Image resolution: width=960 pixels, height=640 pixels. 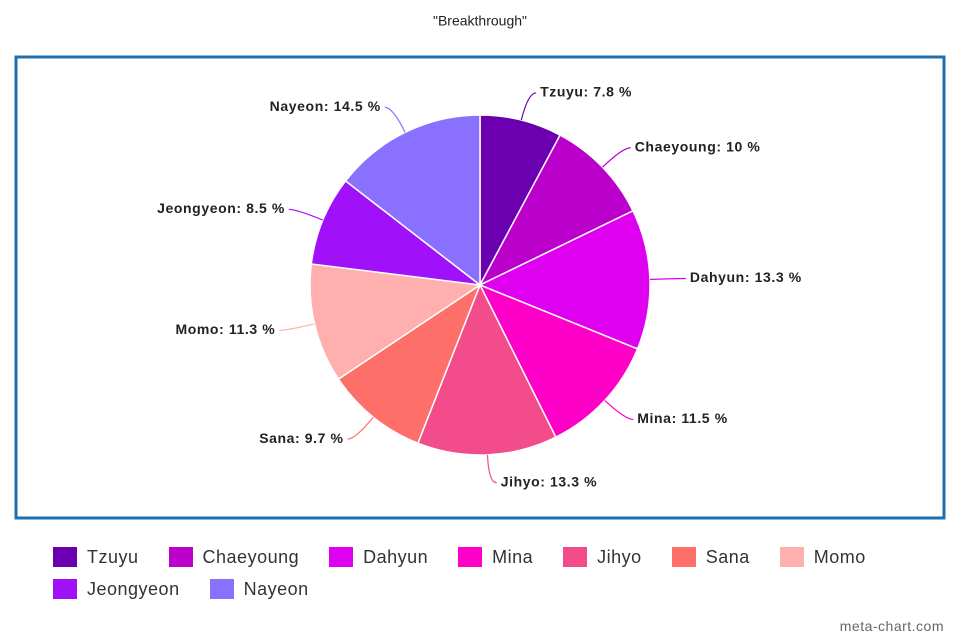 What do you see at coordinates (225, 329) in the screenshot?
I see `data-label: Momo: 11.3 %` at bounding box center [225, 329].